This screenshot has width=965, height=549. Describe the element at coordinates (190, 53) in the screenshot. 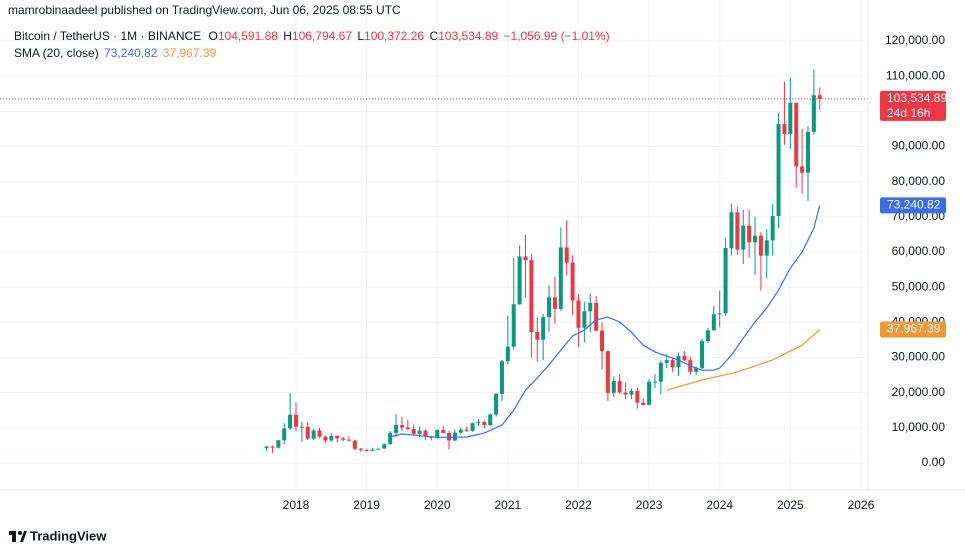

I see `indicator-value: 37,967.39` at that location.